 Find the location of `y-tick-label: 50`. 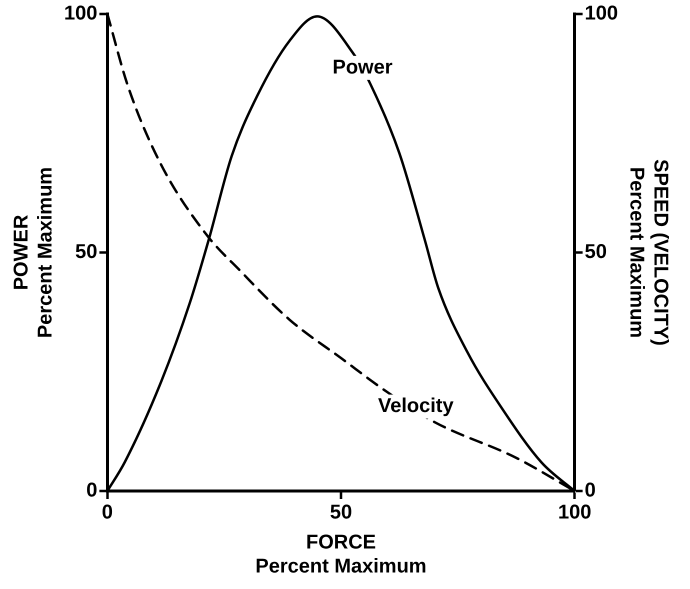

y-tick-label: 50 is located at coordinates (86, 252).